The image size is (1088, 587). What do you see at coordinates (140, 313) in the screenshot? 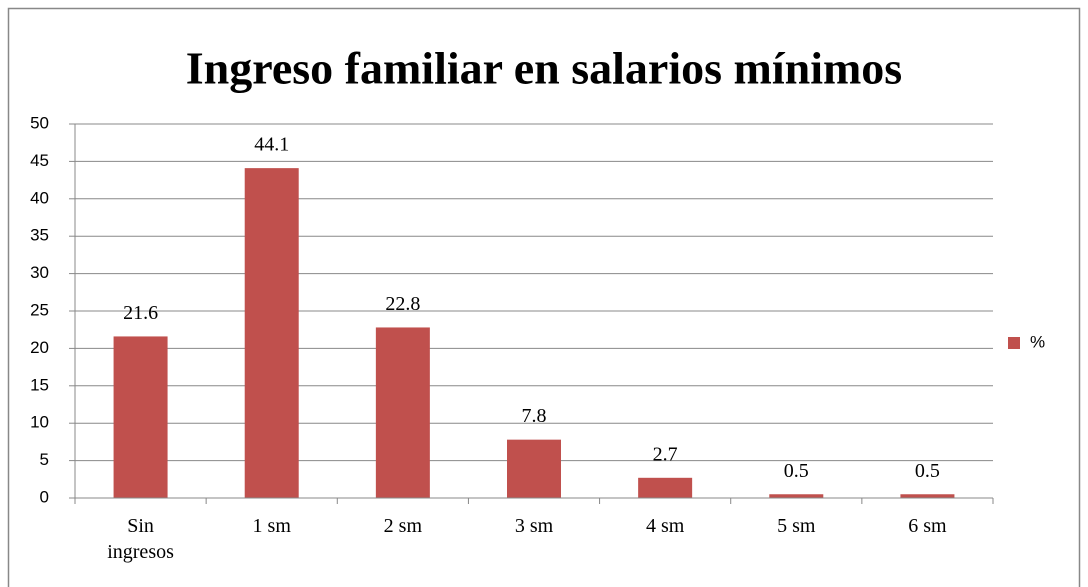
I see `data-label: 21.6` at bounding box center [140, 313].